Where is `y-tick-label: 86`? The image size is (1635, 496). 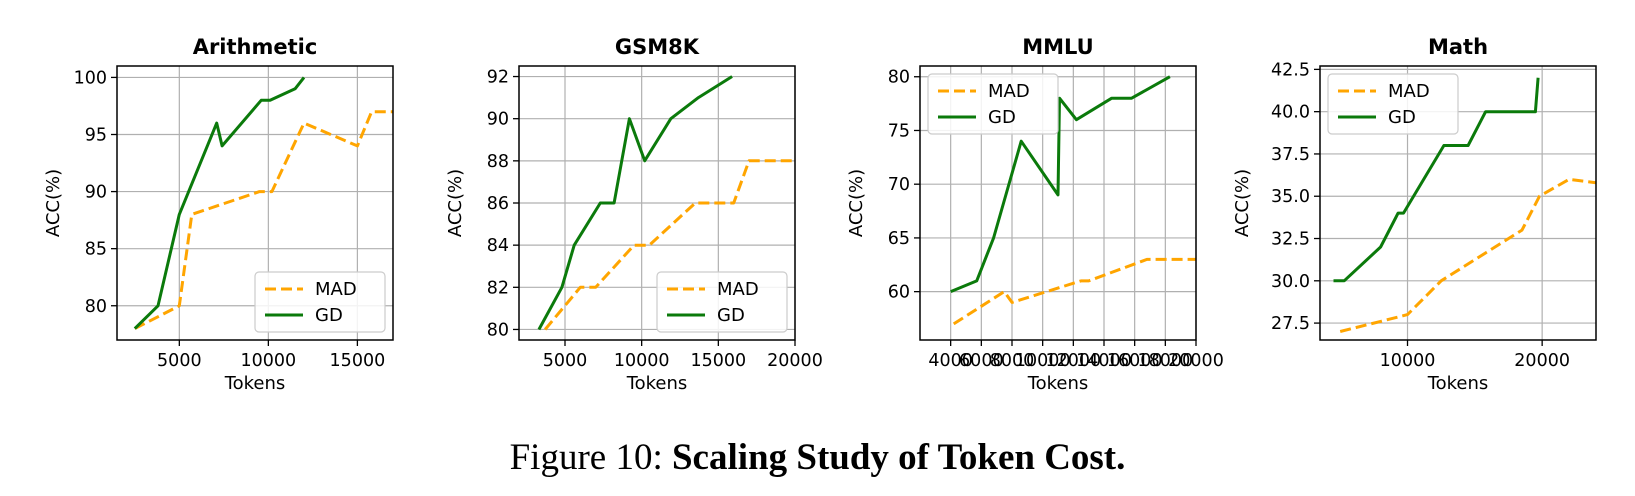
y-tick-label: 86 is located at coordinates (498, 204).